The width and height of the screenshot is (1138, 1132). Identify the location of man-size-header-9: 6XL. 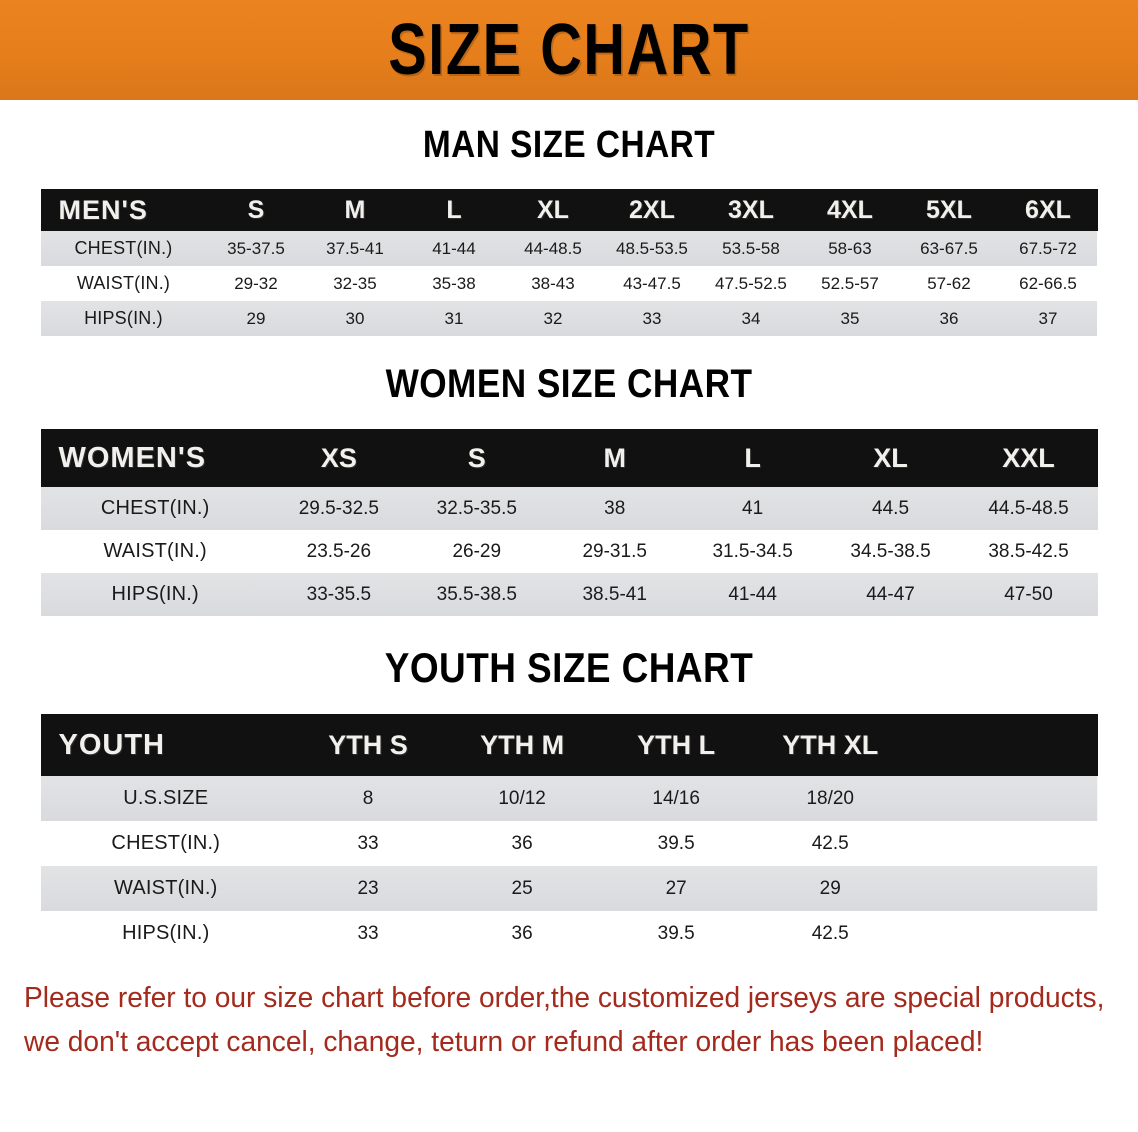
(1048, 209).